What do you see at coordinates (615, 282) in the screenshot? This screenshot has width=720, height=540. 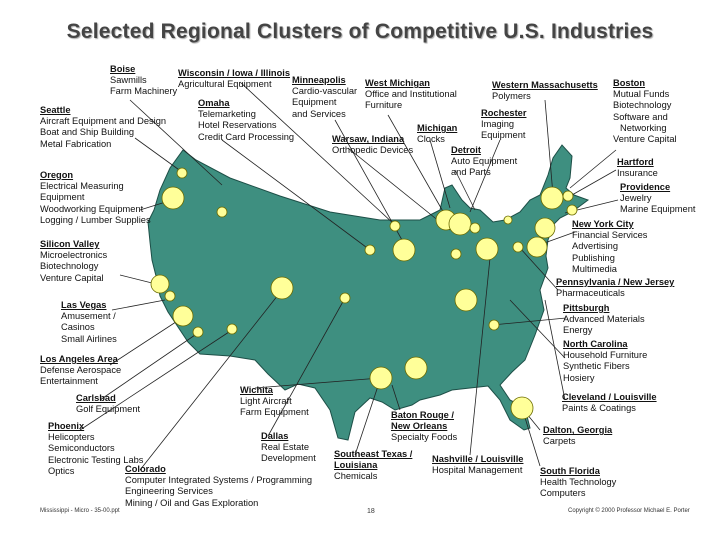 I see `cluster-name: Pennsylvania / New Jersey` at bounding box center [615, 282].